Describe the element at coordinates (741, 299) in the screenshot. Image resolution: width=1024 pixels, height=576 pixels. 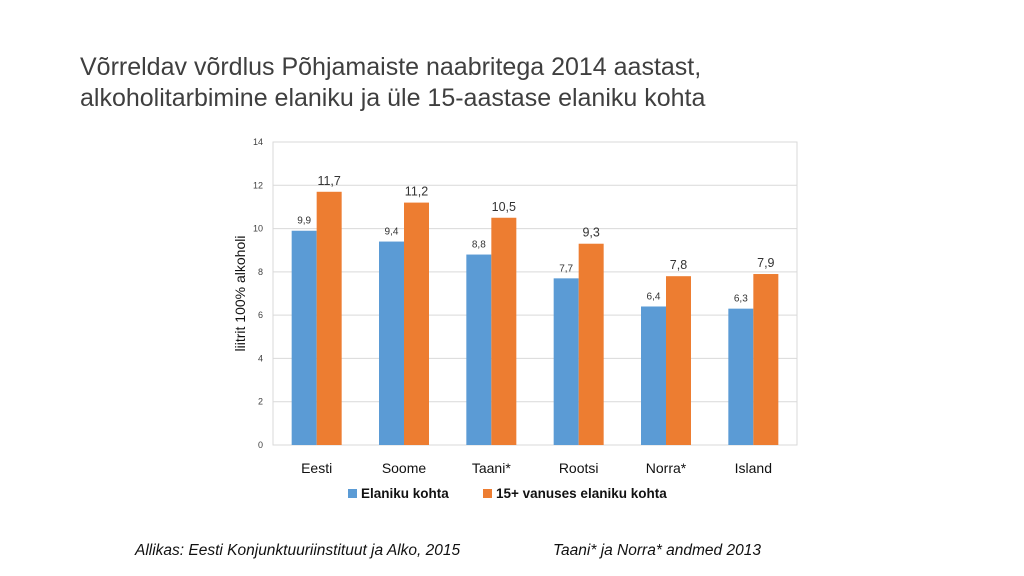
I see `data-label: 6,3` at that location.